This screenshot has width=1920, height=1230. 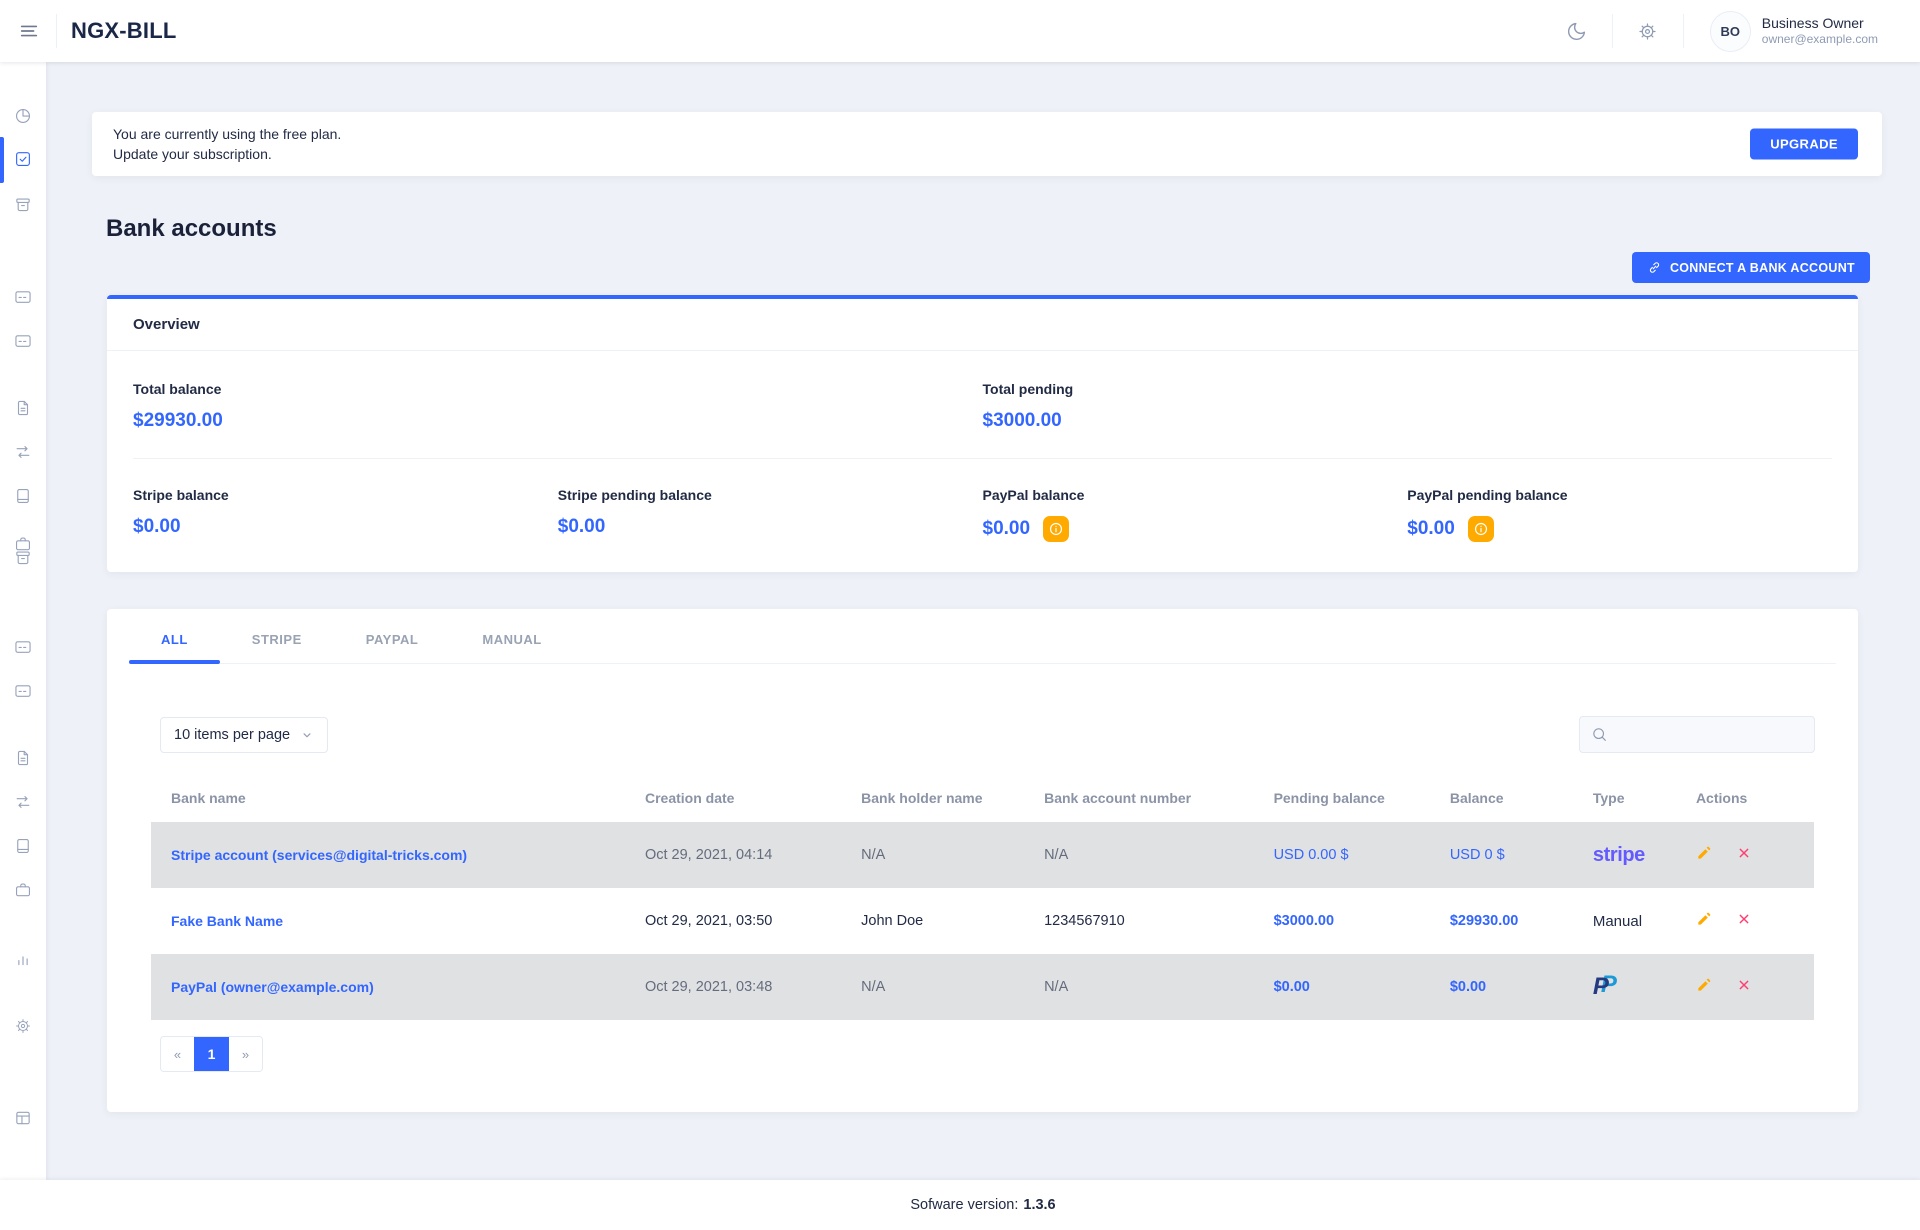 I want to click on connect-bank-account-button: CONNECT A BANK ACCOUNT, so click(x=1750, y=267).